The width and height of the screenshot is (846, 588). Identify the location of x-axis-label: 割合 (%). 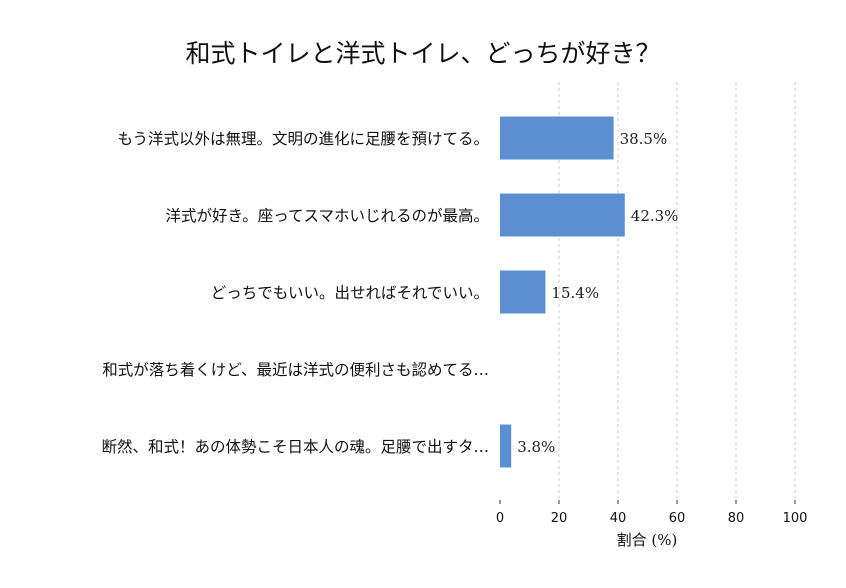
(647, 540).